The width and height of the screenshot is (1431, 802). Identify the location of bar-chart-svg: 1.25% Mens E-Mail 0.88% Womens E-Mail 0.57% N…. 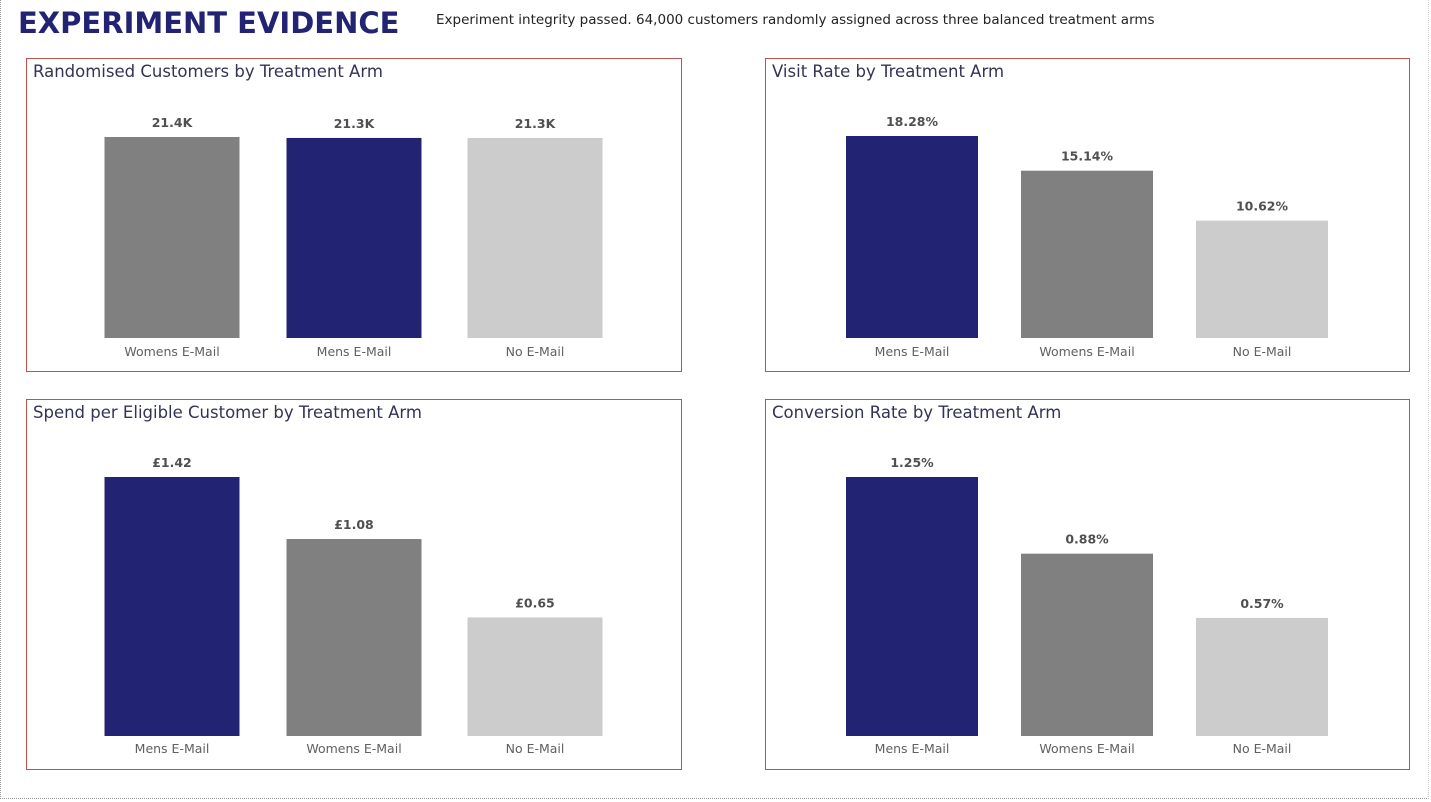
(1087, 605).